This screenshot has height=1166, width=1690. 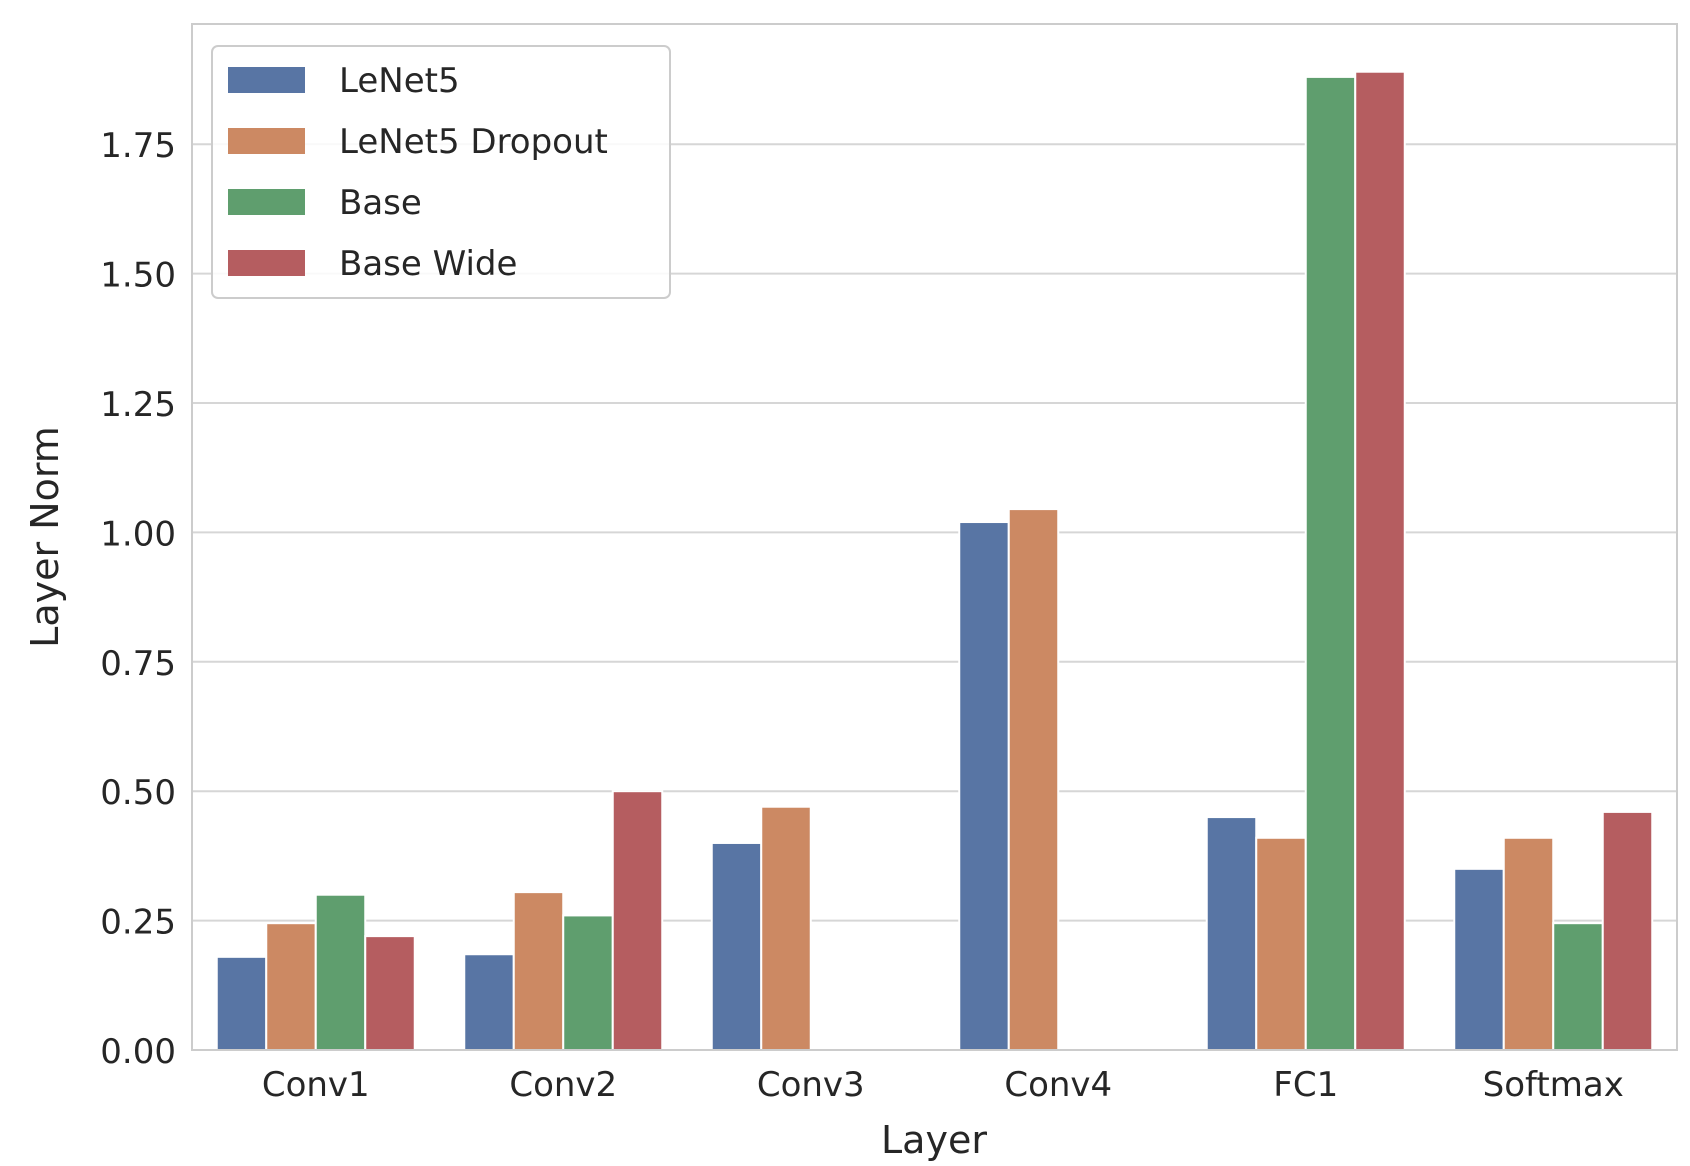 What do you see at coordinates (1479, 959) in the screenshot?
I see `bar-lenet5-softmax` at bounding box center [1479, 959].